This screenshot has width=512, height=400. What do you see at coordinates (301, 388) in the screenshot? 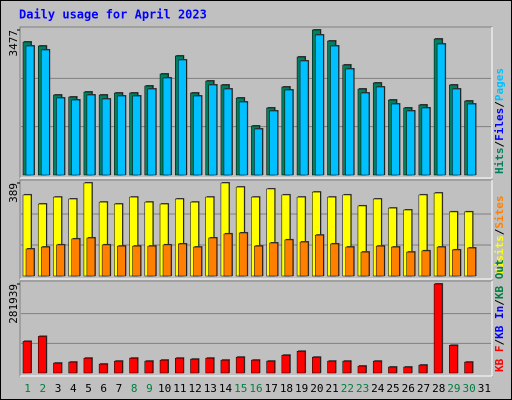
I see `x-tick-label: 19` at bounding box center [301, 388].